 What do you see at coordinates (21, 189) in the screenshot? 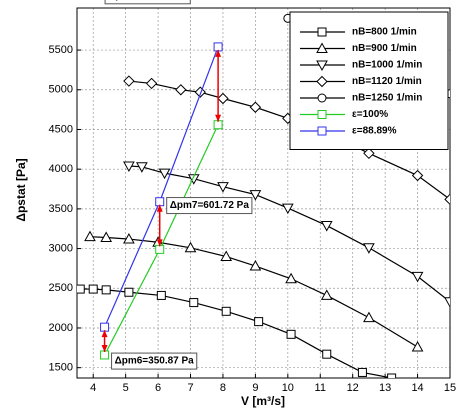
I see `y-axis-label: Δpstat [Pa]` at bounding box center [21, 189].